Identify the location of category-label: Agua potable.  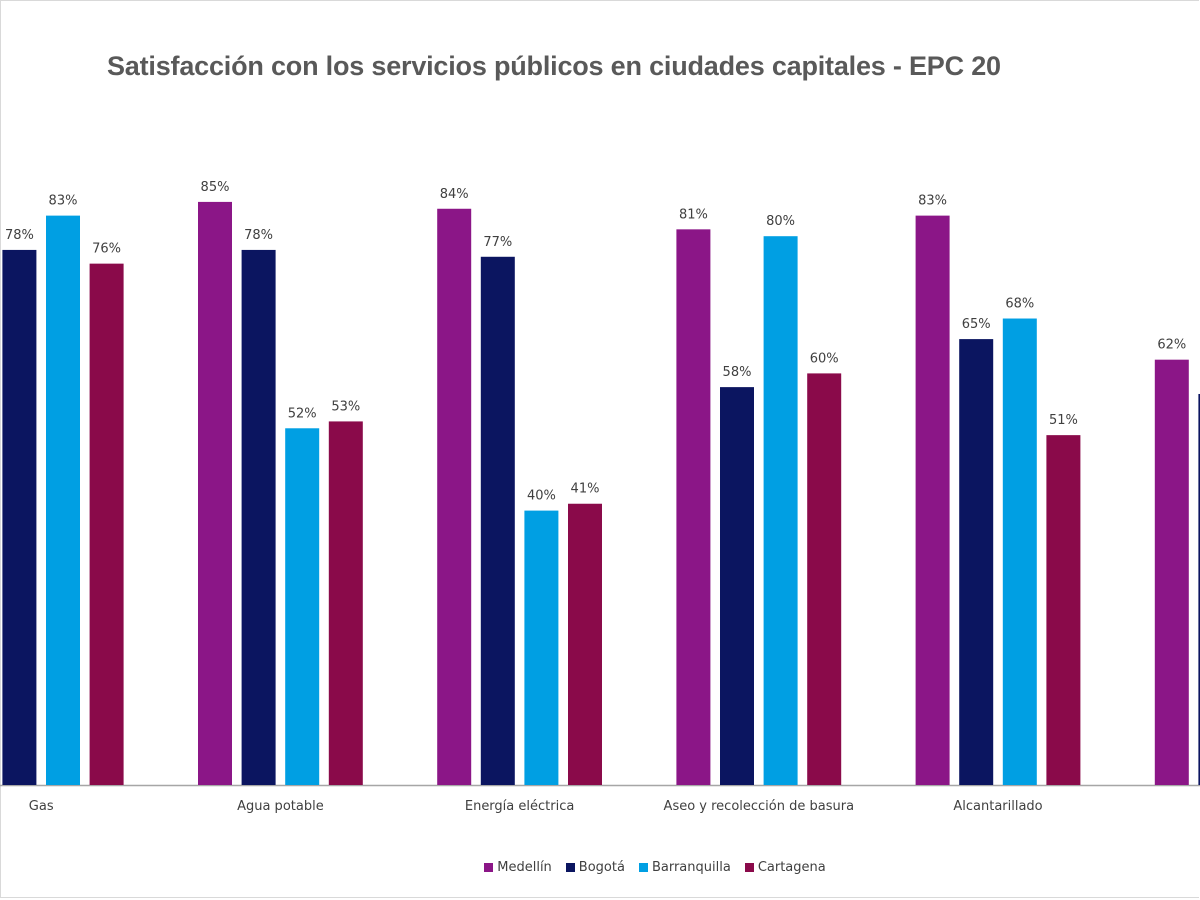
(280, 806).